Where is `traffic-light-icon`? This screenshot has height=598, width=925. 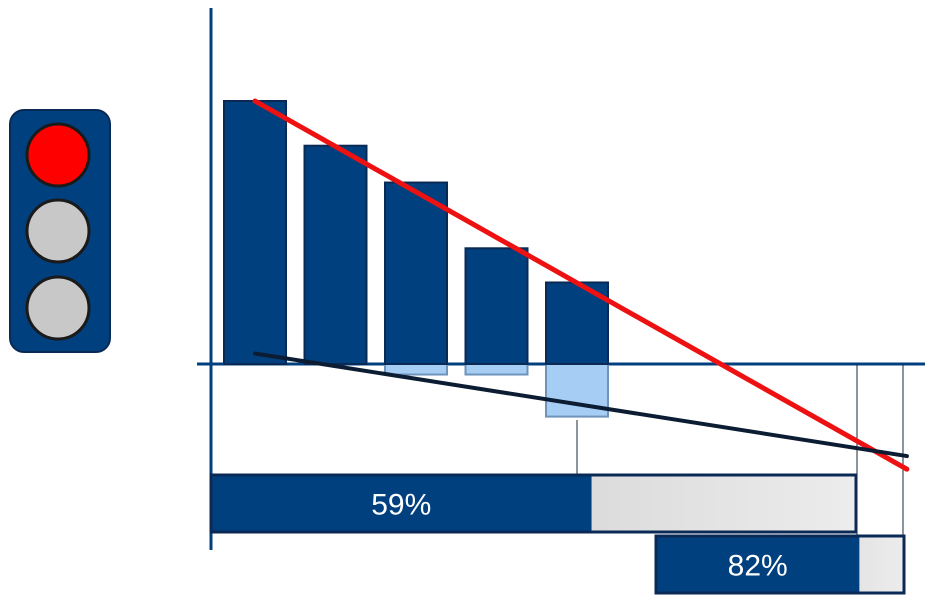 traffic-light-icon is located at coordinates (60, 231).